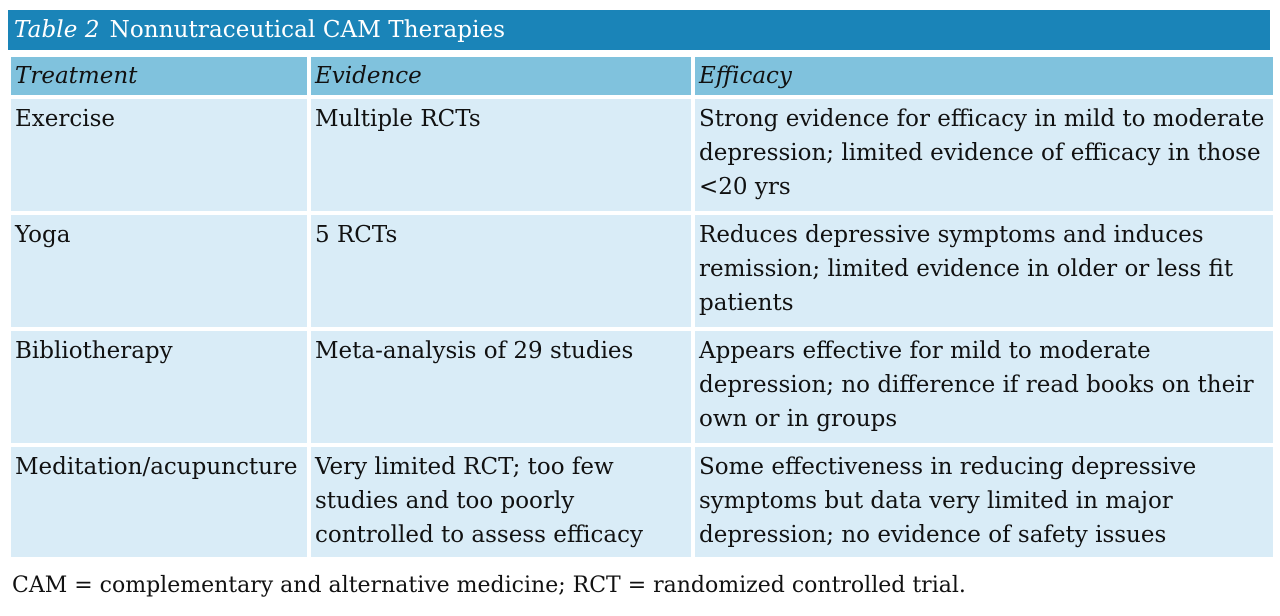 The width and height of the screenshot is (1280, 616). What do you see at coordinates (159, 76) in the screenshot?
I see `column-header-treatment: Treatment` at bounding box center [159, 76].